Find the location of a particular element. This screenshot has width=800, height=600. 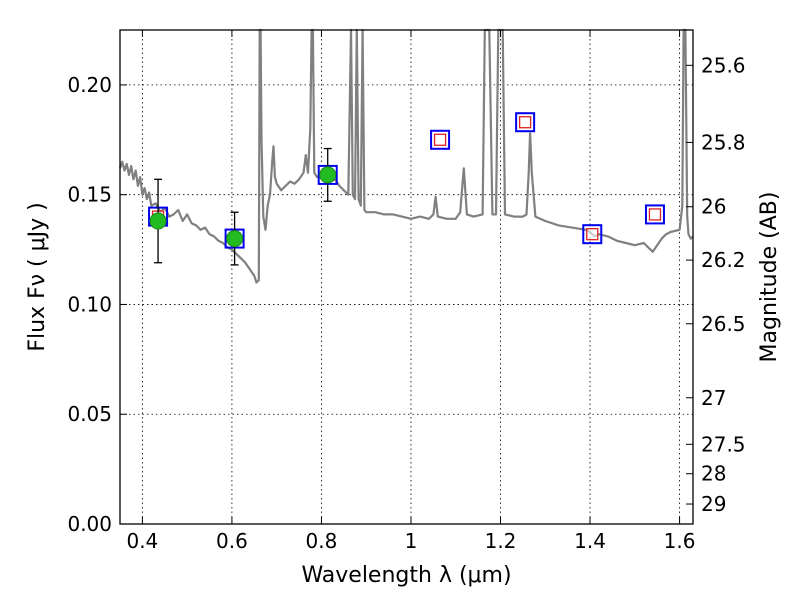

x-tick-label: 0.8 is located at coordinates (322, 541).